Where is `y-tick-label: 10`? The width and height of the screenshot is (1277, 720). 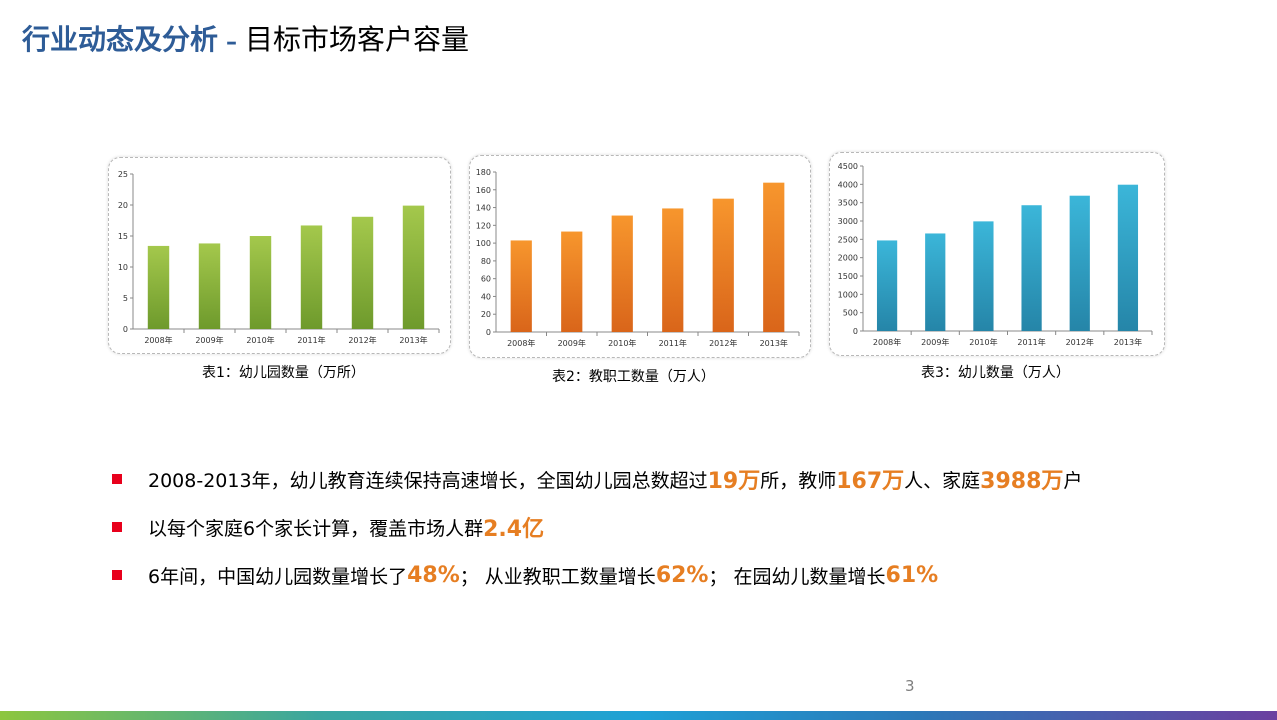
y-tick-label: 10 is located at coordinates (123, 267).